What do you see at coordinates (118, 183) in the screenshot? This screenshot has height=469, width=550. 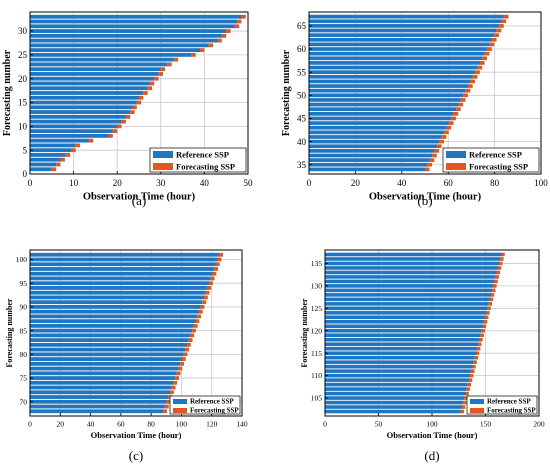 I see `x-tick-label: 20` at bounding box center [118, 183].